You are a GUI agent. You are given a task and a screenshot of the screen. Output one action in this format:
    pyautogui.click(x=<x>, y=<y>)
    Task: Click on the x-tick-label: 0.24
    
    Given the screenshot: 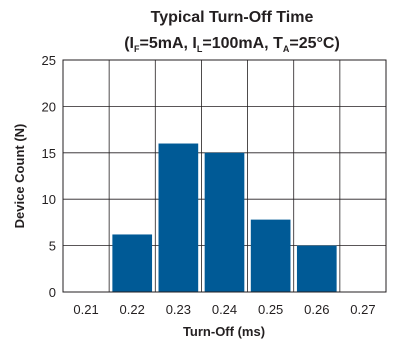 What is the action you would take?
    pyautogui.click(x=224, y=309)
    